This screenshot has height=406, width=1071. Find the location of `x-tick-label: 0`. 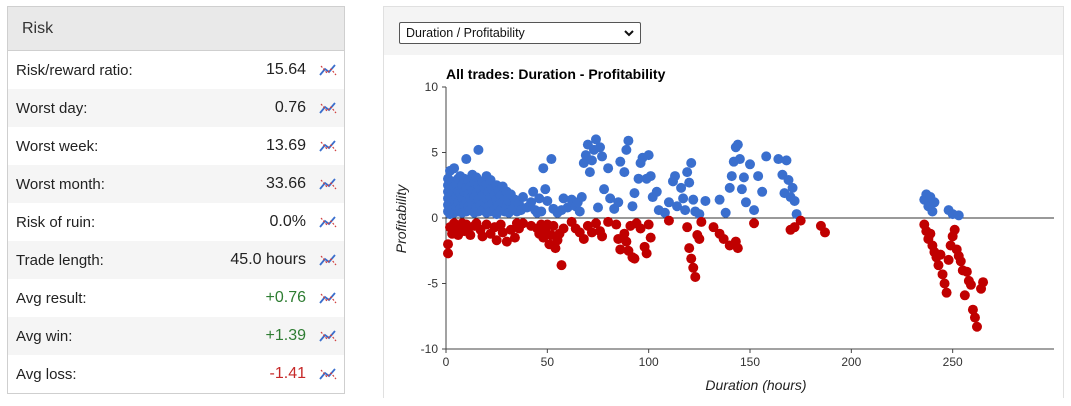

x-tick-label: 0 is located at coordinates (446, 362).